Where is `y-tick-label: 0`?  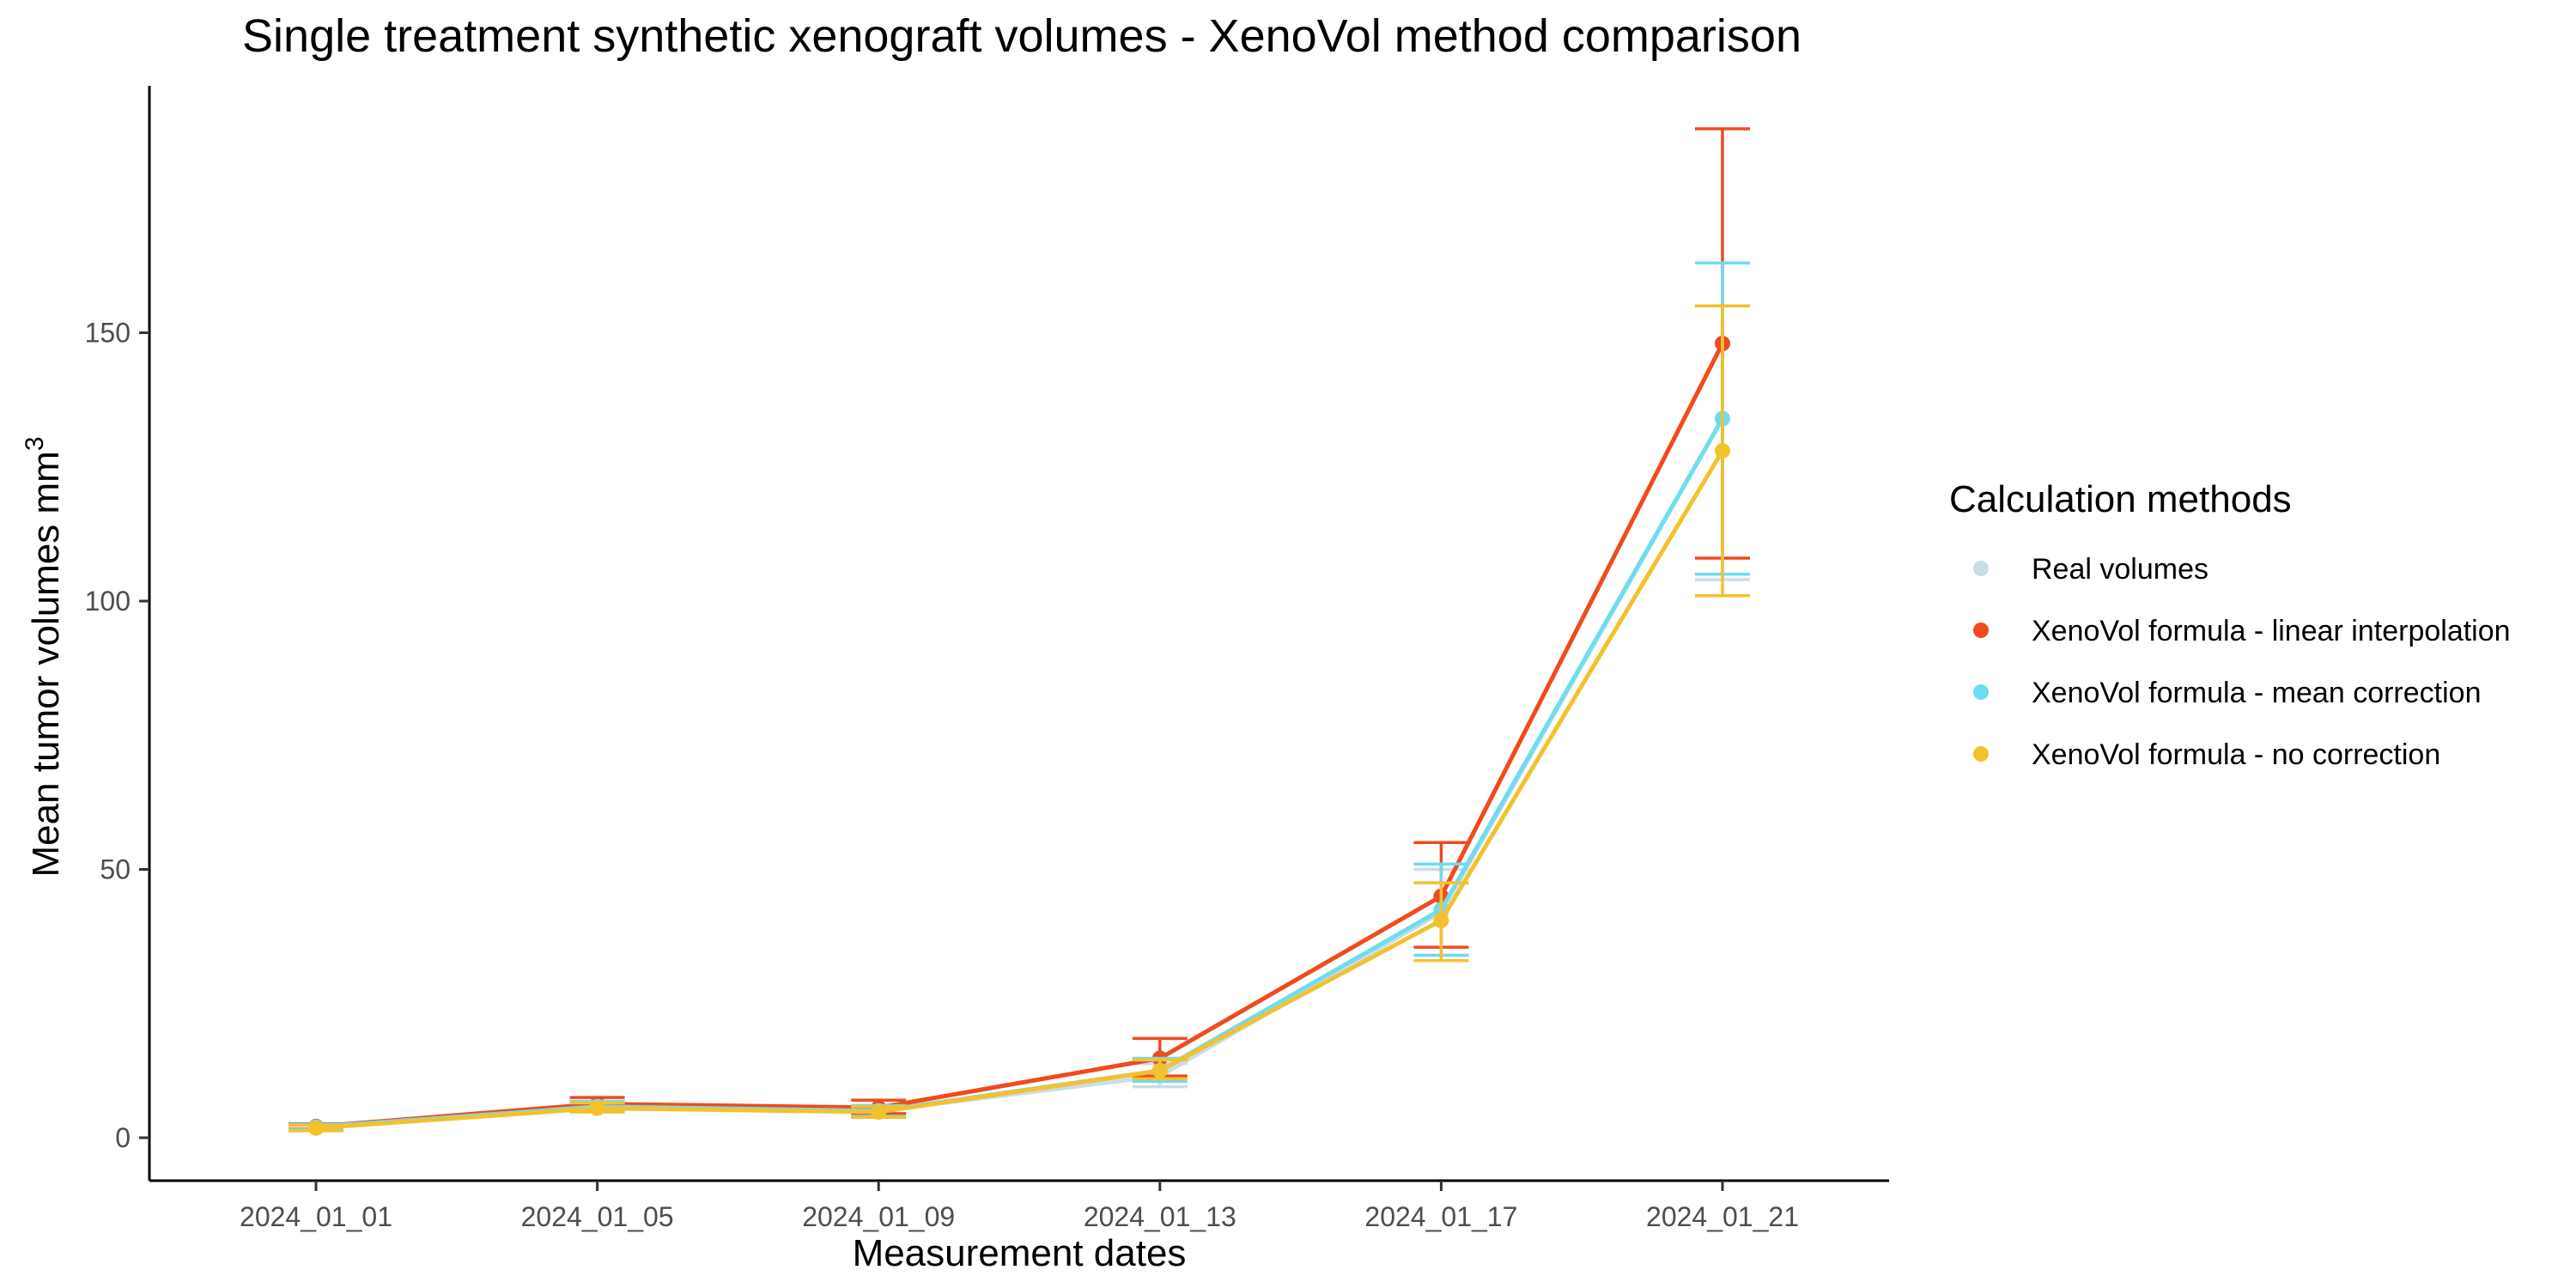 y-tick-label: 0 is located at coordinates (123, 1137).